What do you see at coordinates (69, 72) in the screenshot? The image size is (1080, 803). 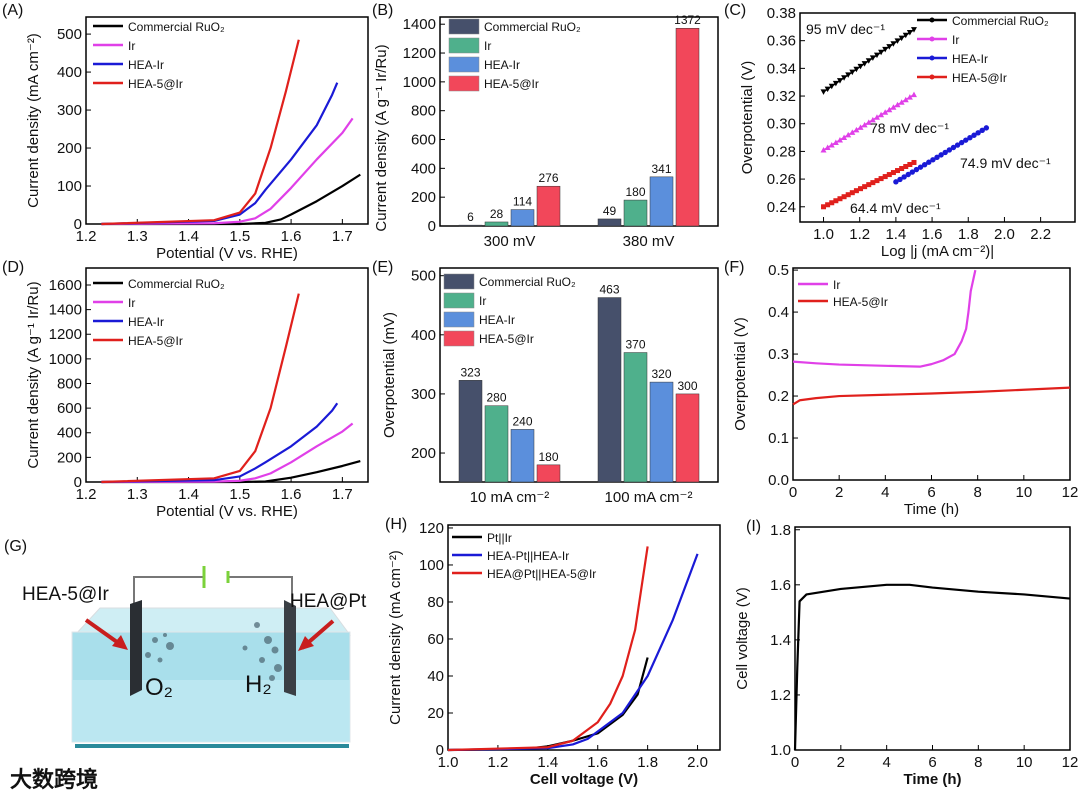 I see `y-tick-label: 400` at bounding box center [69, 72].